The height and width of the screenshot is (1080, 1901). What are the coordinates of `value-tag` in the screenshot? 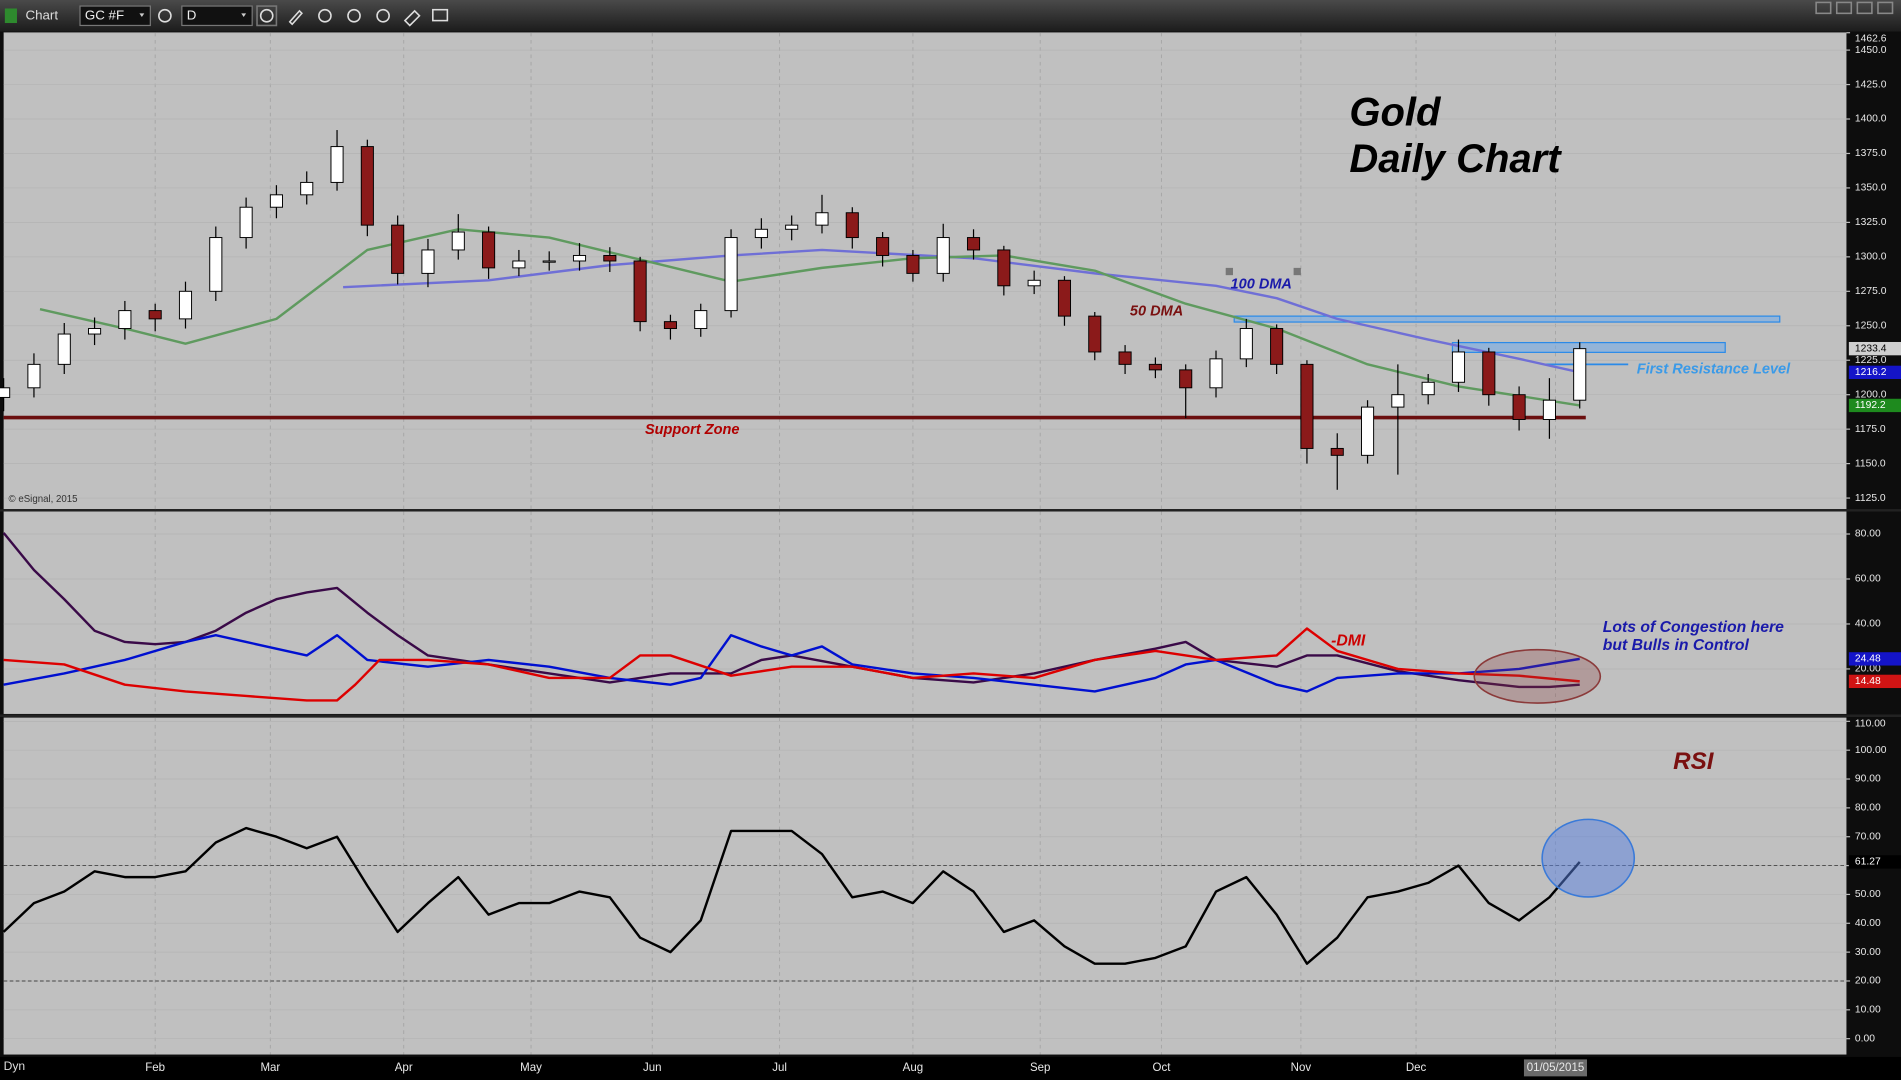 It's located at (1874, 348).